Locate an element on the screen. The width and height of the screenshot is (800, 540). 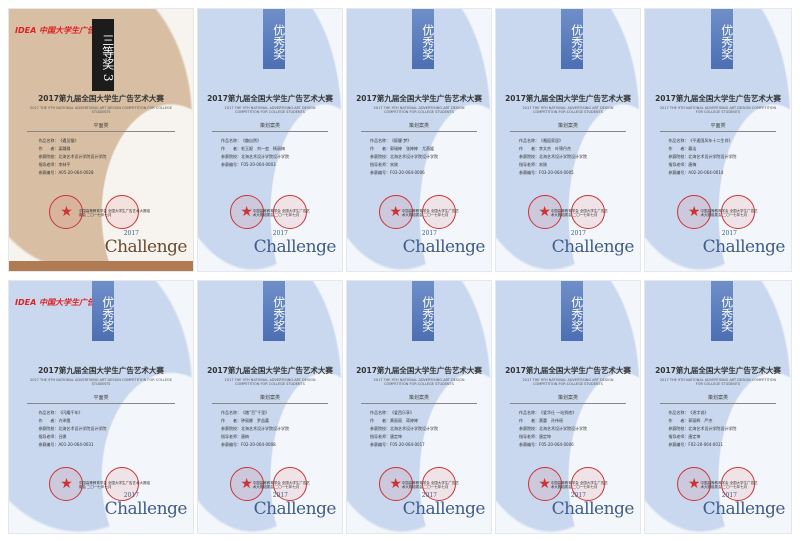
work-row: 作品名称：《趣自然》 is located at coordinates (281, 141).